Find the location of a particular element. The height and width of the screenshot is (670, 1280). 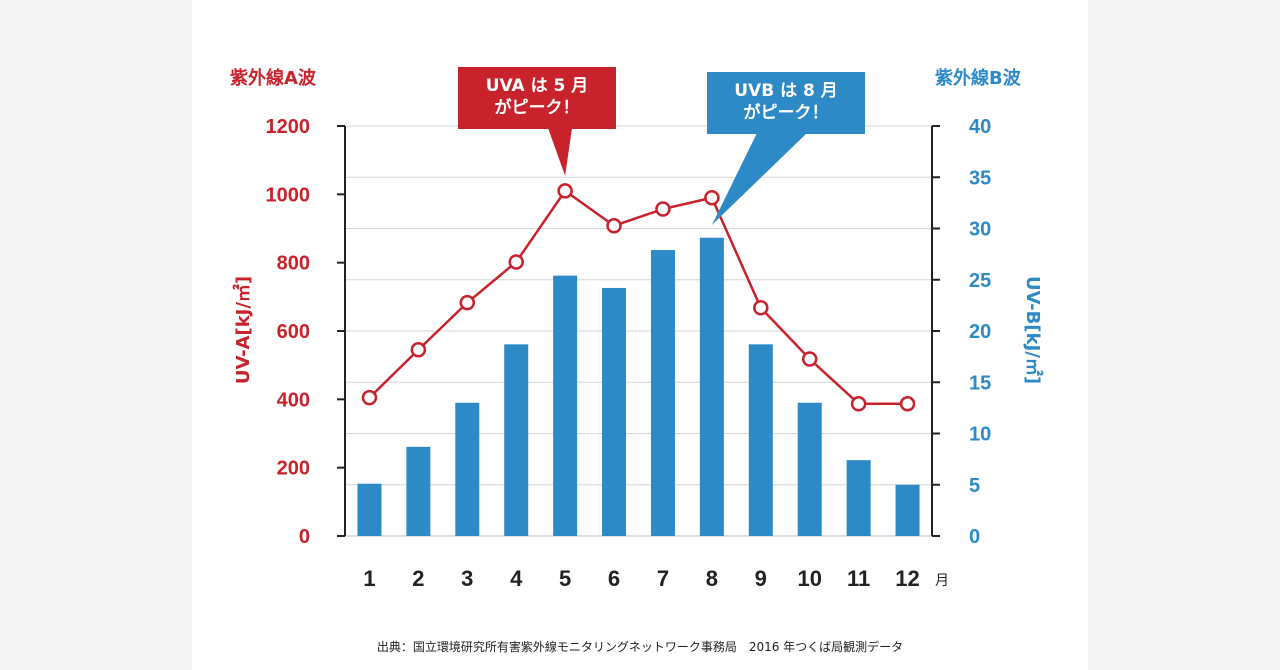

right-tick-label: 10 is located at coordinates (980, 435).